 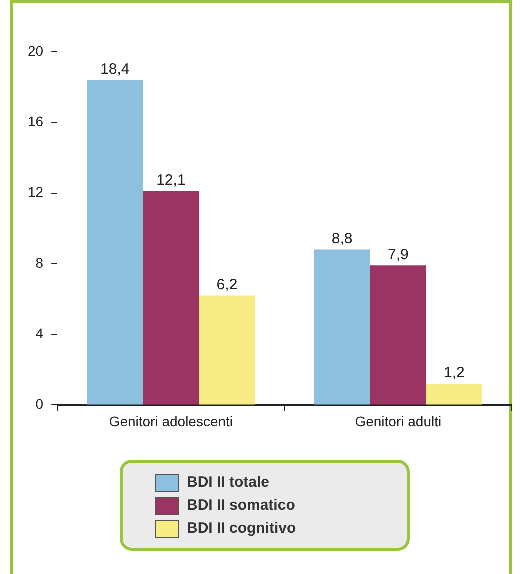 I want to click on data-label: 1,2, so click(x=454, y=373).